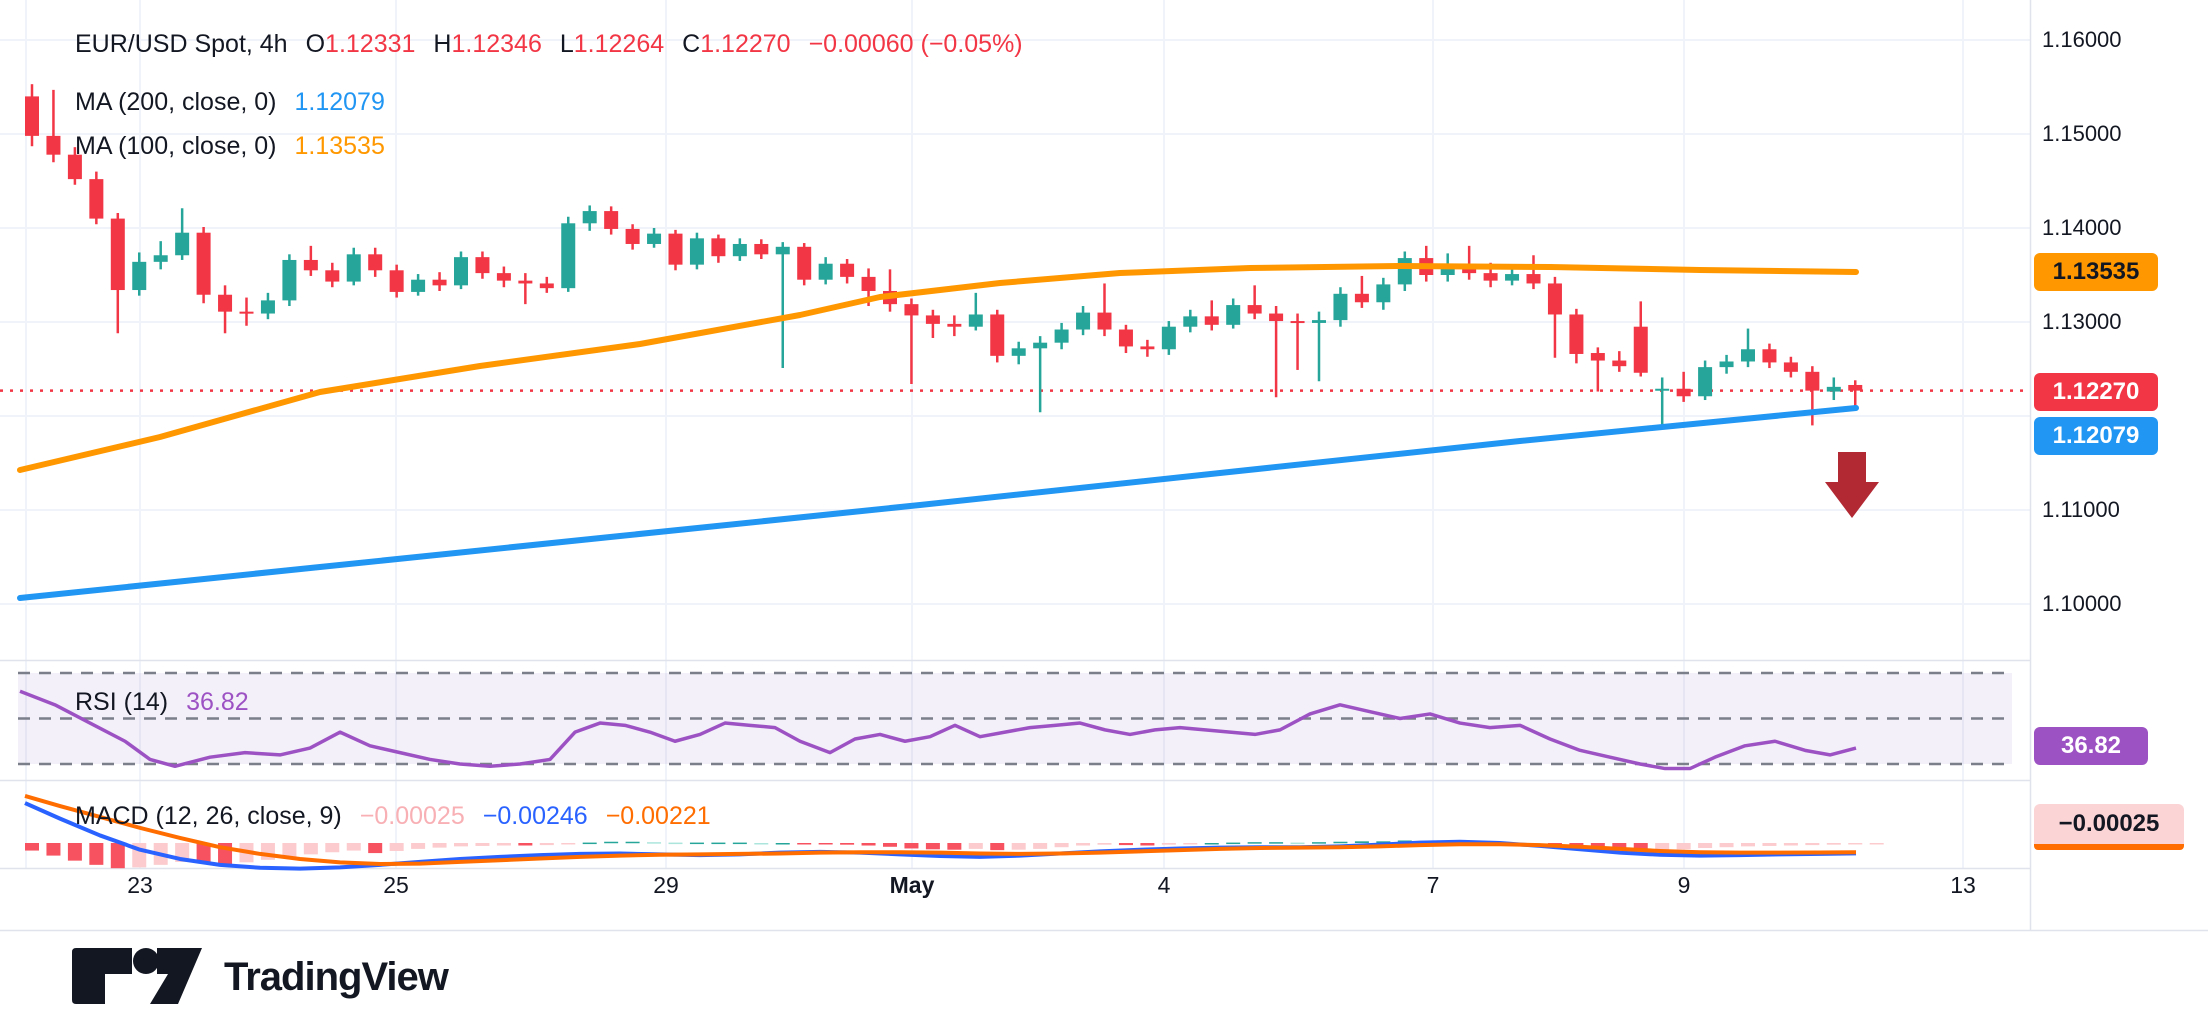 The width and height of the screenshot is (2208, 1012). Describe the element at coordinates (176, 146) in the screenshot. I see `ma100-label: MA (100, close, 0)` at that location.